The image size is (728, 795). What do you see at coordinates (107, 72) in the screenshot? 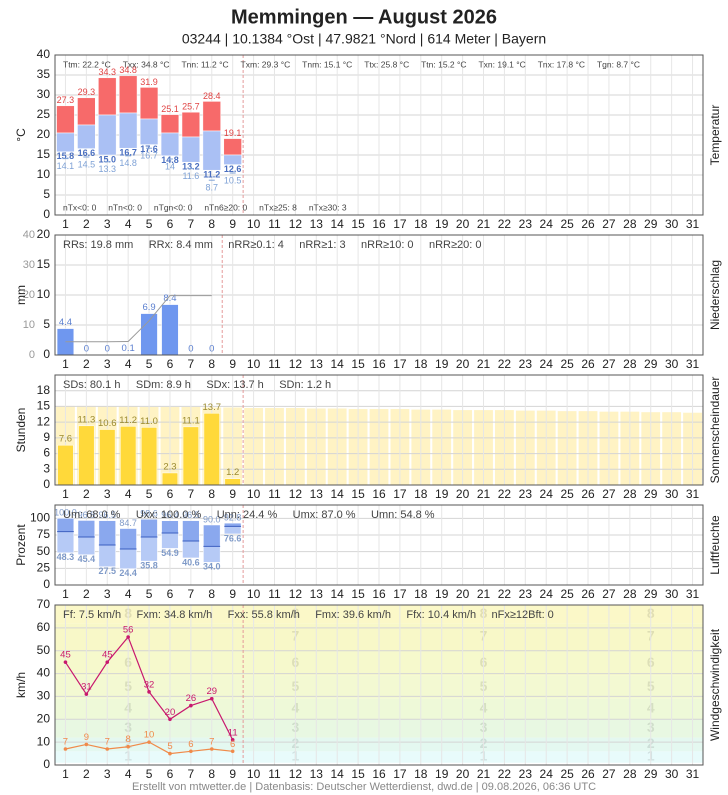
I see `max-label: 34.3` at bounding box center [107, 72].